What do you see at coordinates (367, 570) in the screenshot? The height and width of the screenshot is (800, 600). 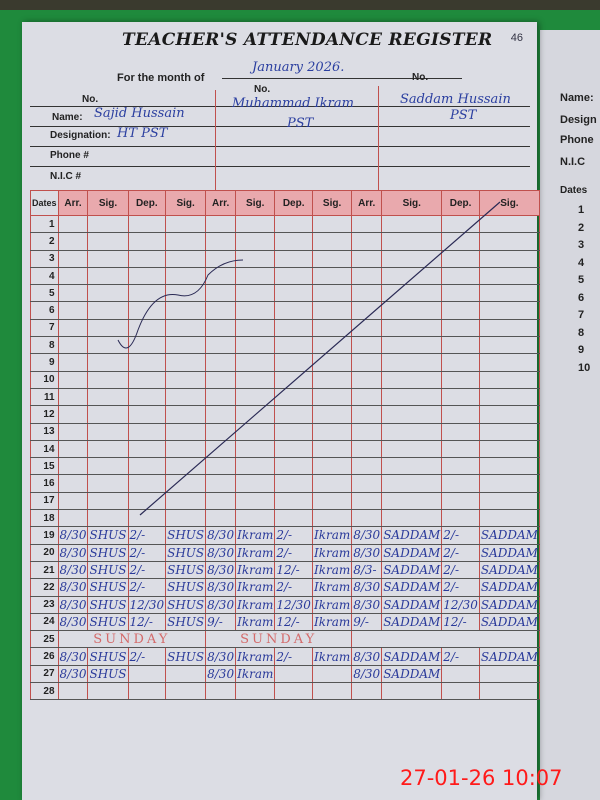 I see `attendance-cell: 8/3-` at bounding box center [367, 570].